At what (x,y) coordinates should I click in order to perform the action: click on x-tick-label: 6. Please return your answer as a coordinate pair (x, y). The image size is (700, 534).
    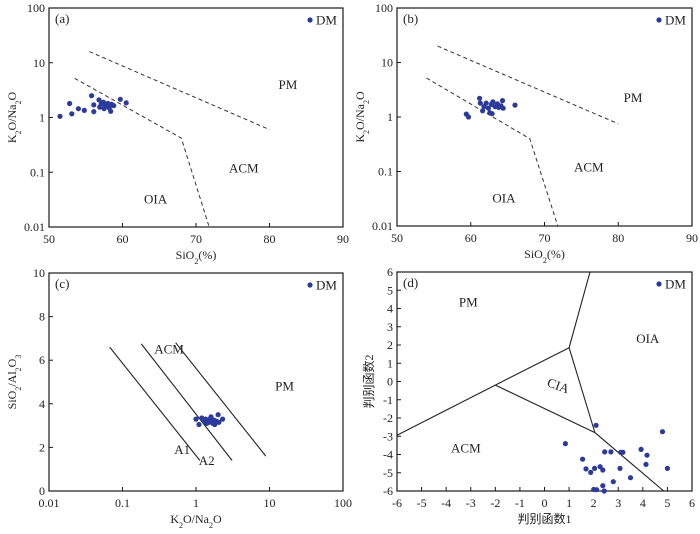
    Looking at the image, I should click on (692, 503).